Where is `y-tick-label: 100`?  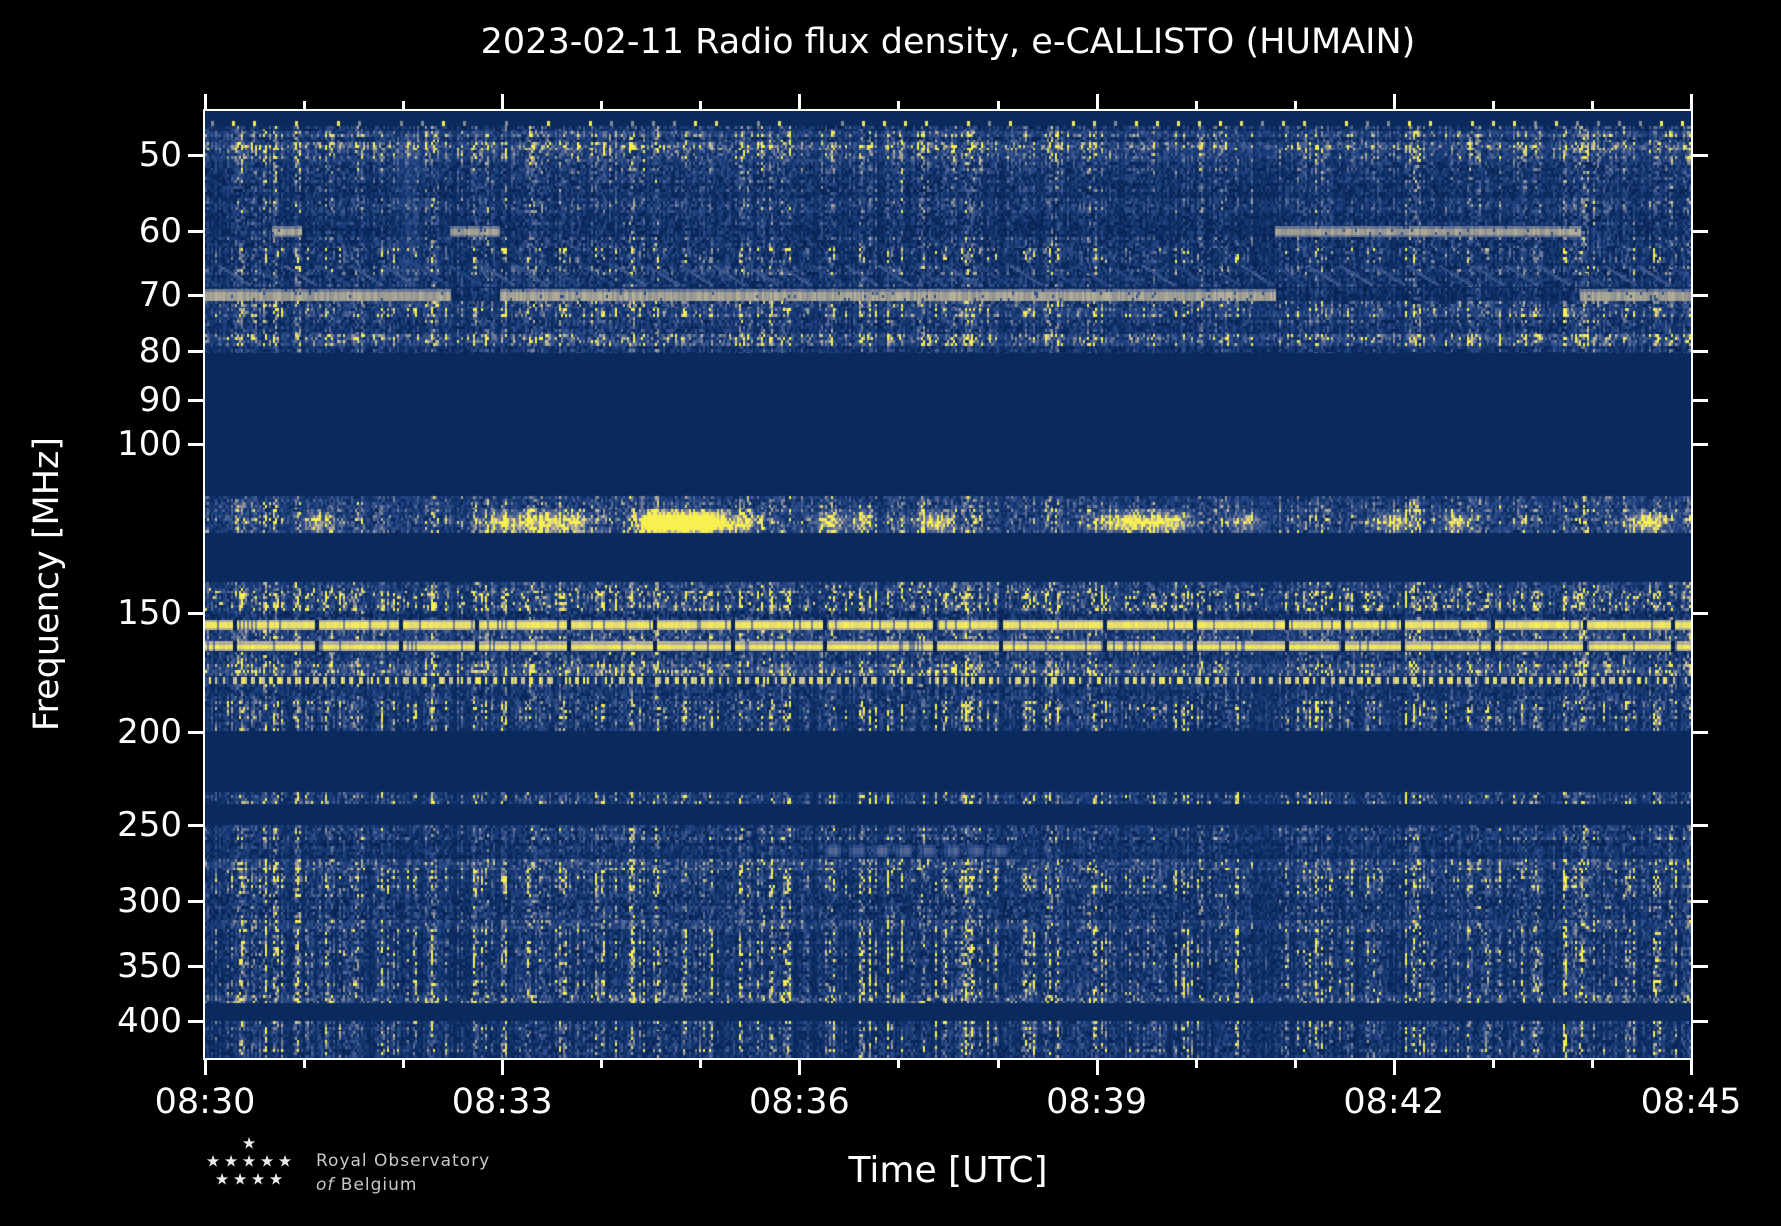 y-tick-label: 100 is located at coordinates (149, 444).